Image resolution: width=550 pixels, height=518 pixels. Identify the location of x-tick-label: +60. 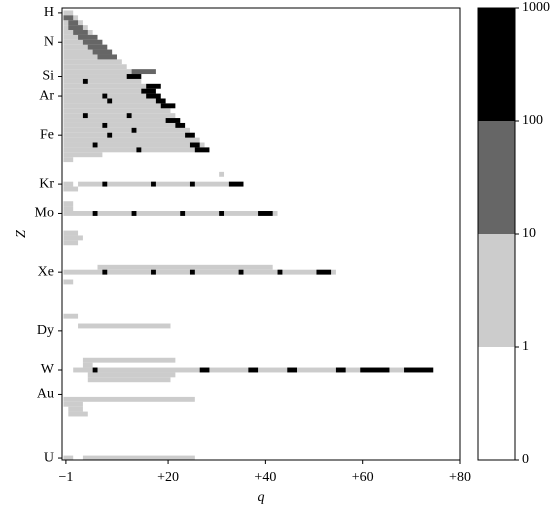
(363, 477).